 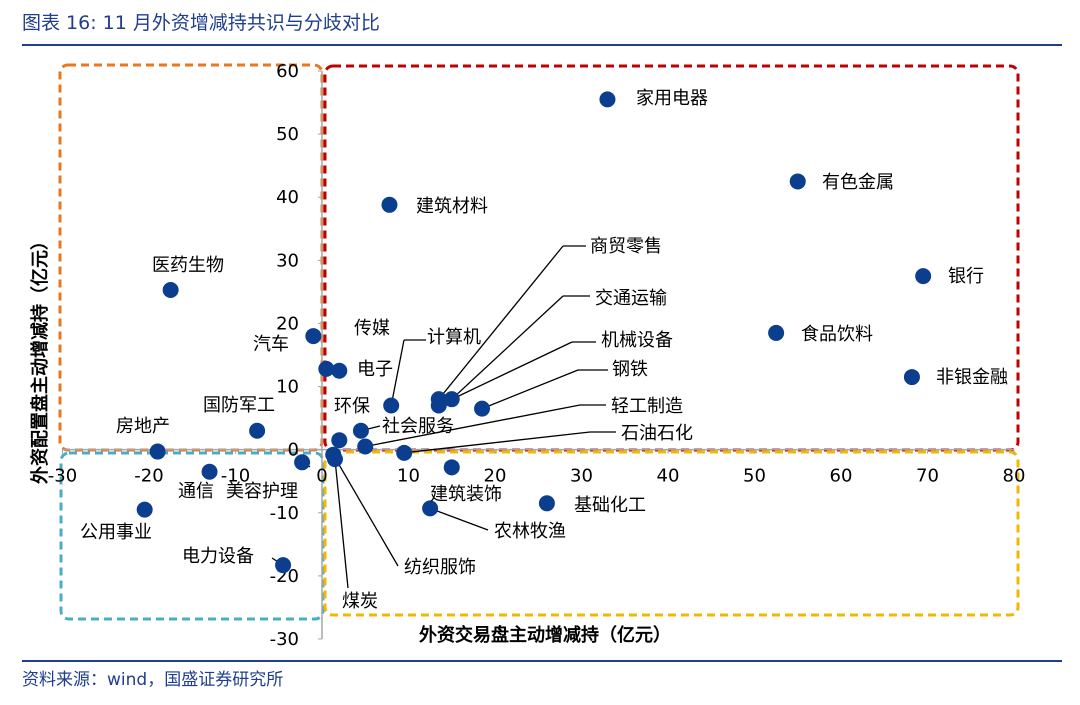 What do you see at coordinates (143, 426) in the screenshot?
I see `point-label: 房地产` at bounding box center [143, 426].